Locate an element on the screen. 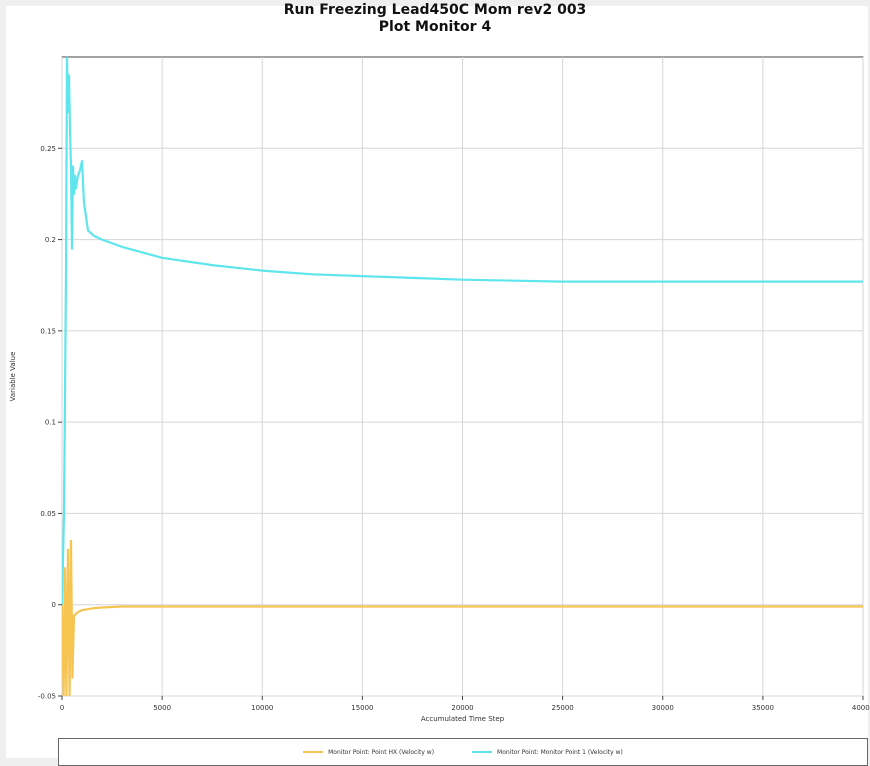  chart-subtitle: Plot Monitor 4 is located at coordinates (435, 27).